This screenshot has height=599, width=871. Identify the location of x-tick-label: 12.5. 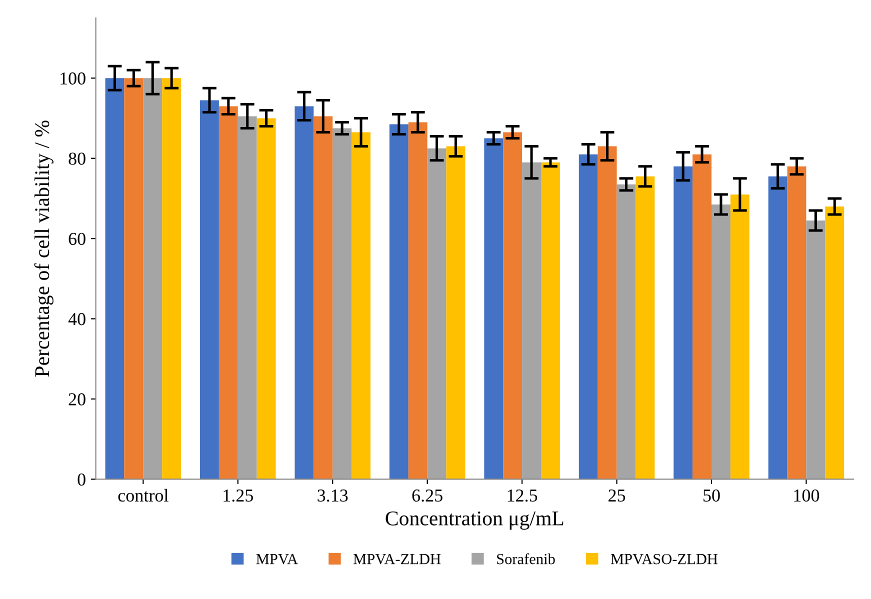
(523, 495).